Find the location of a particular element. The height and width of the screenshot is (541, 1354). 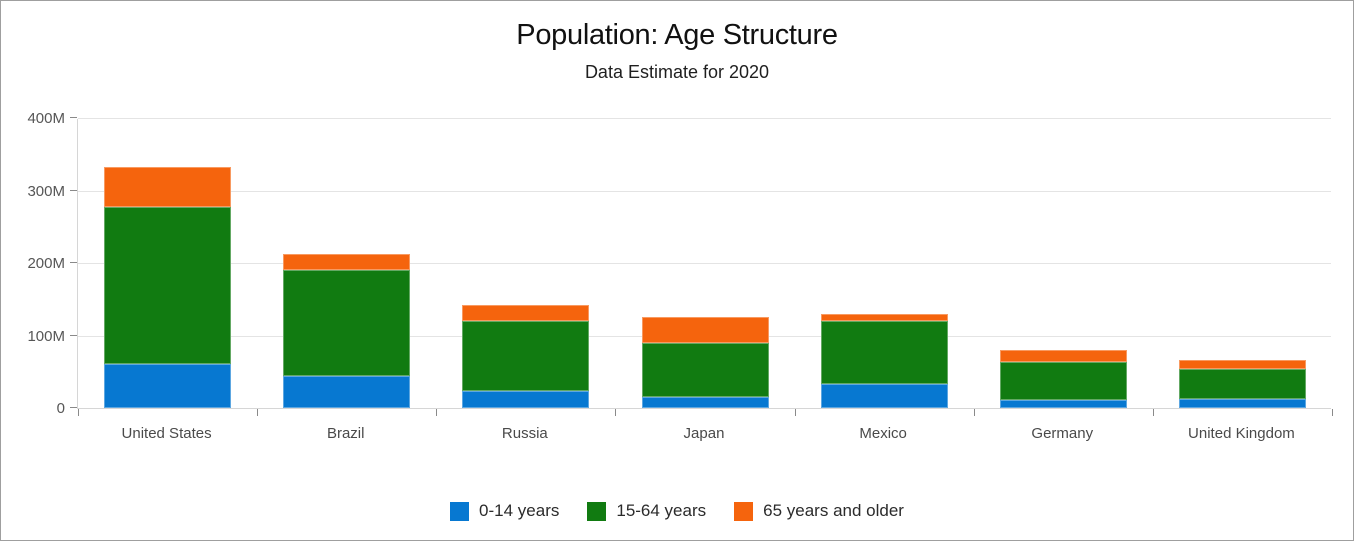

bar-japan is located at coordinates (705, 263).